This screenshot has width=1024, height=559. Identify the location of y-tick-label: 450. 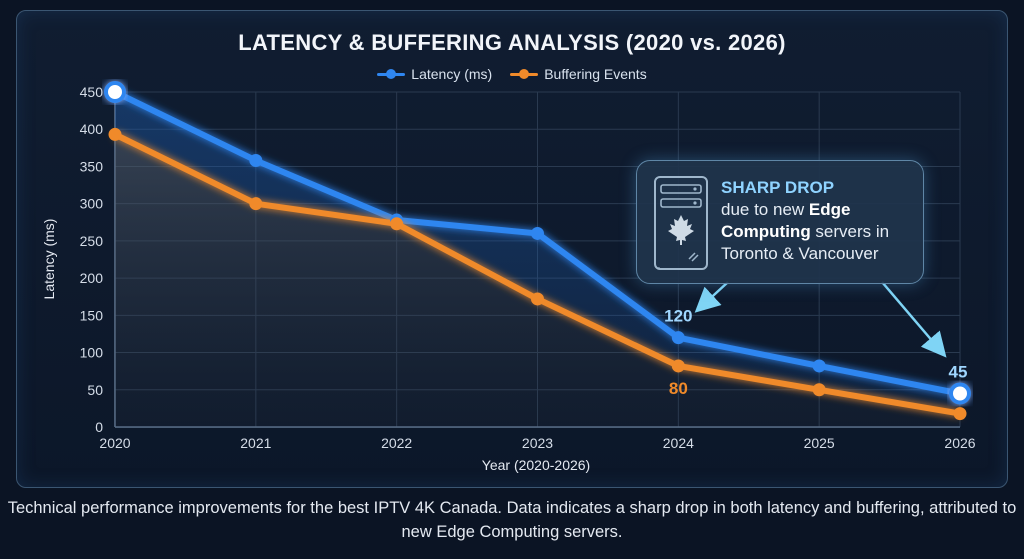
(92, 92).